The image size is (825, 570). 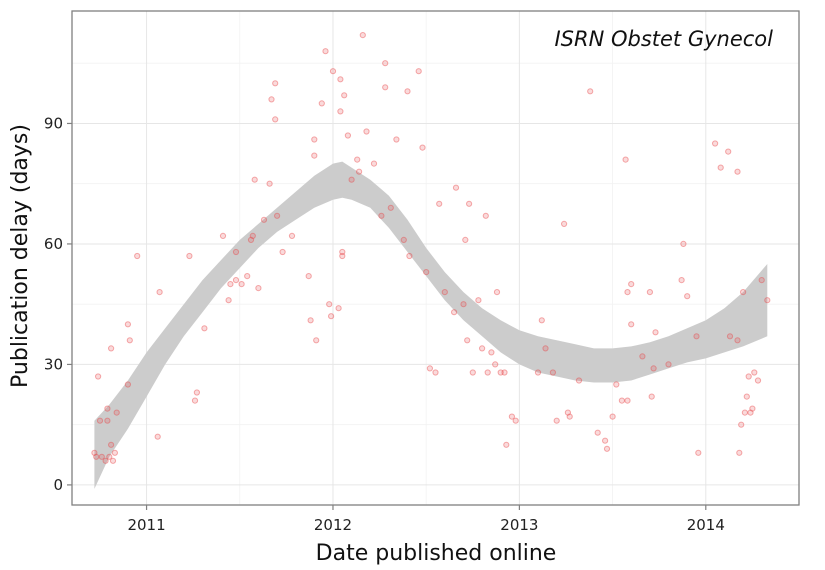 I want to click on y-tick-label: 60, so click(x=53, y=244).